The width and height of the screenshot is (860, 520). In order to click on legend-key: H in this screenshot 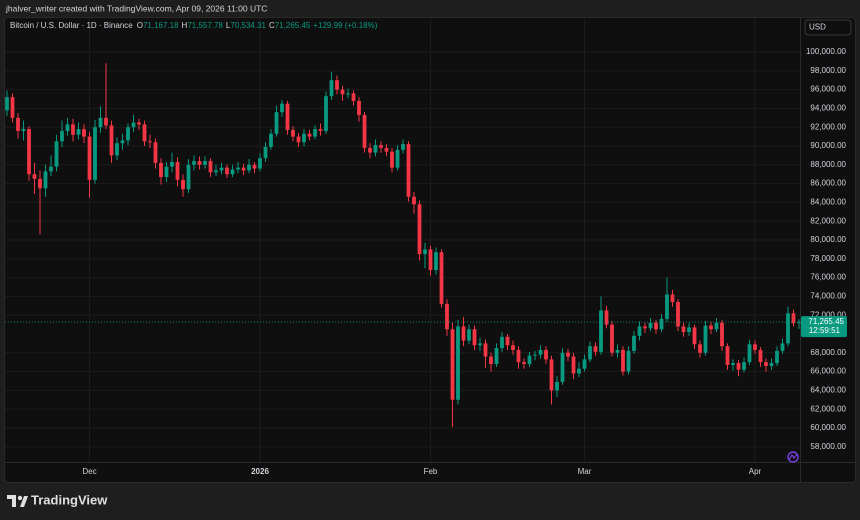, I will do `click(185, 25)`.